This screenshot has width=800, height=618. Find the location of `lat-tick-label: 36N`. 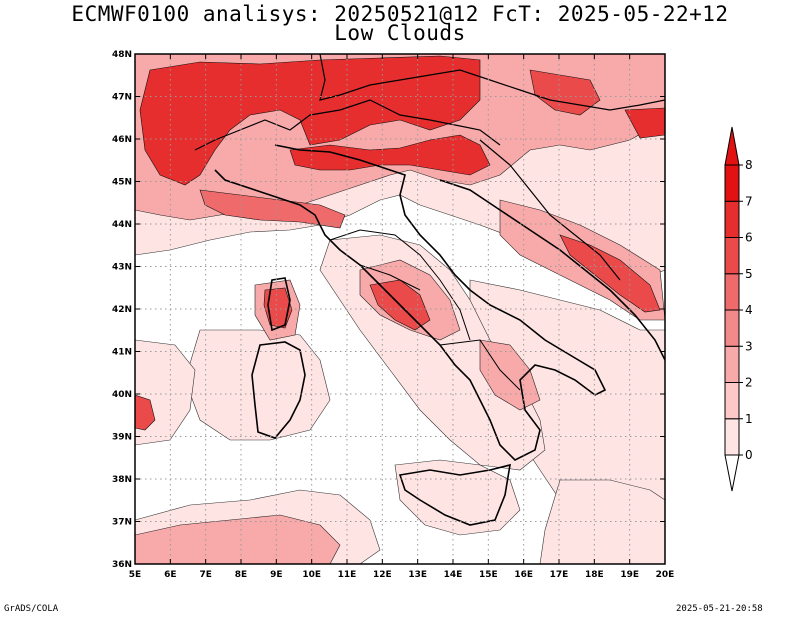

lat-tick-label: 36N is located at coordinates (122, 565).